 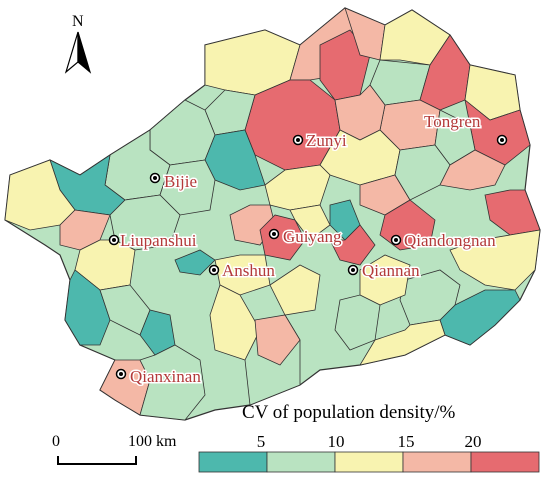 I want to click on city-label-qiandongnan: Qiandongnan, so click(x=450, y=240).